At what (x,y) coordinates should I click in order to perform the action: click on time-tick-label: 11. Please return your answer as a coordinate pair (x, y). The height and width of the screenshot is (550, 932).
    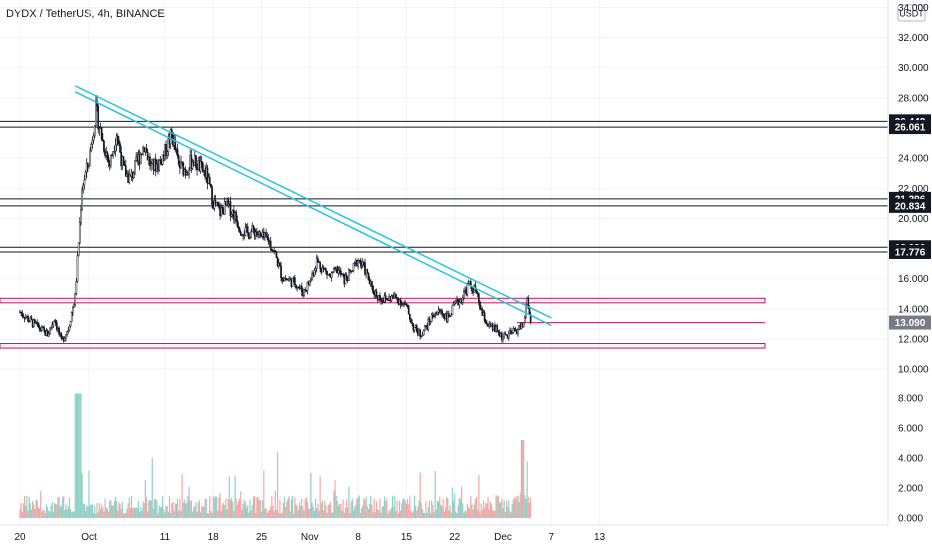
    Looking at the image, I should click on (165, 537).